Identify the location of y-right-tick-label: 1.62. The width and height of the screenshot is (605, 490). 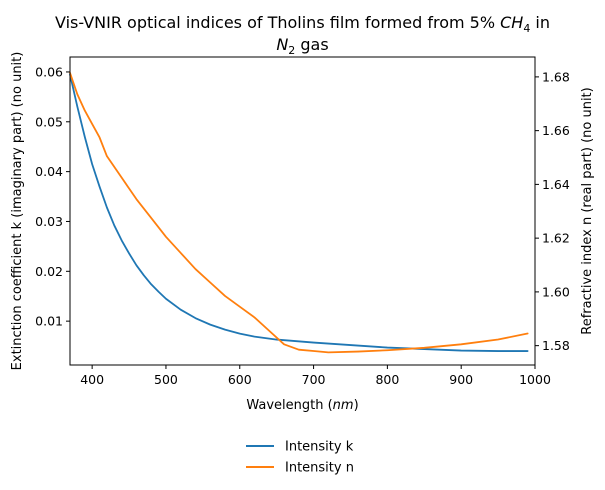
(556, 238).